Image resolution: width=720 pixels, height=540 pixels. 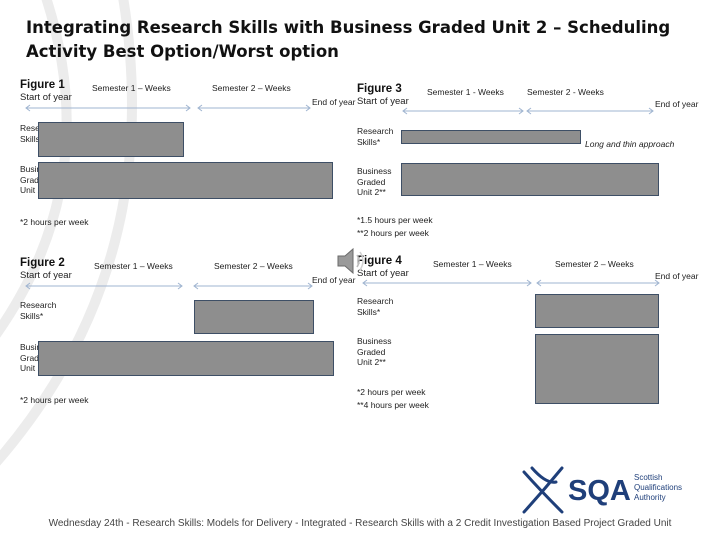 What do you see at coordinates (37, 357) in the screenshot?
I see `figure-2-business-label: Business Graded Unit 2*` at bounding box center [37, 357].